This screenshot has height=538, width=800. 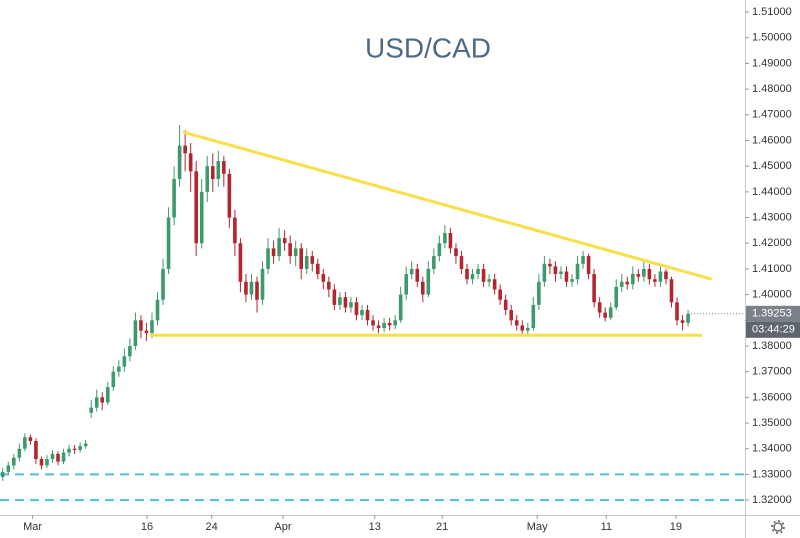 I want to click on settings-teeth, so click(x=778, y=527).